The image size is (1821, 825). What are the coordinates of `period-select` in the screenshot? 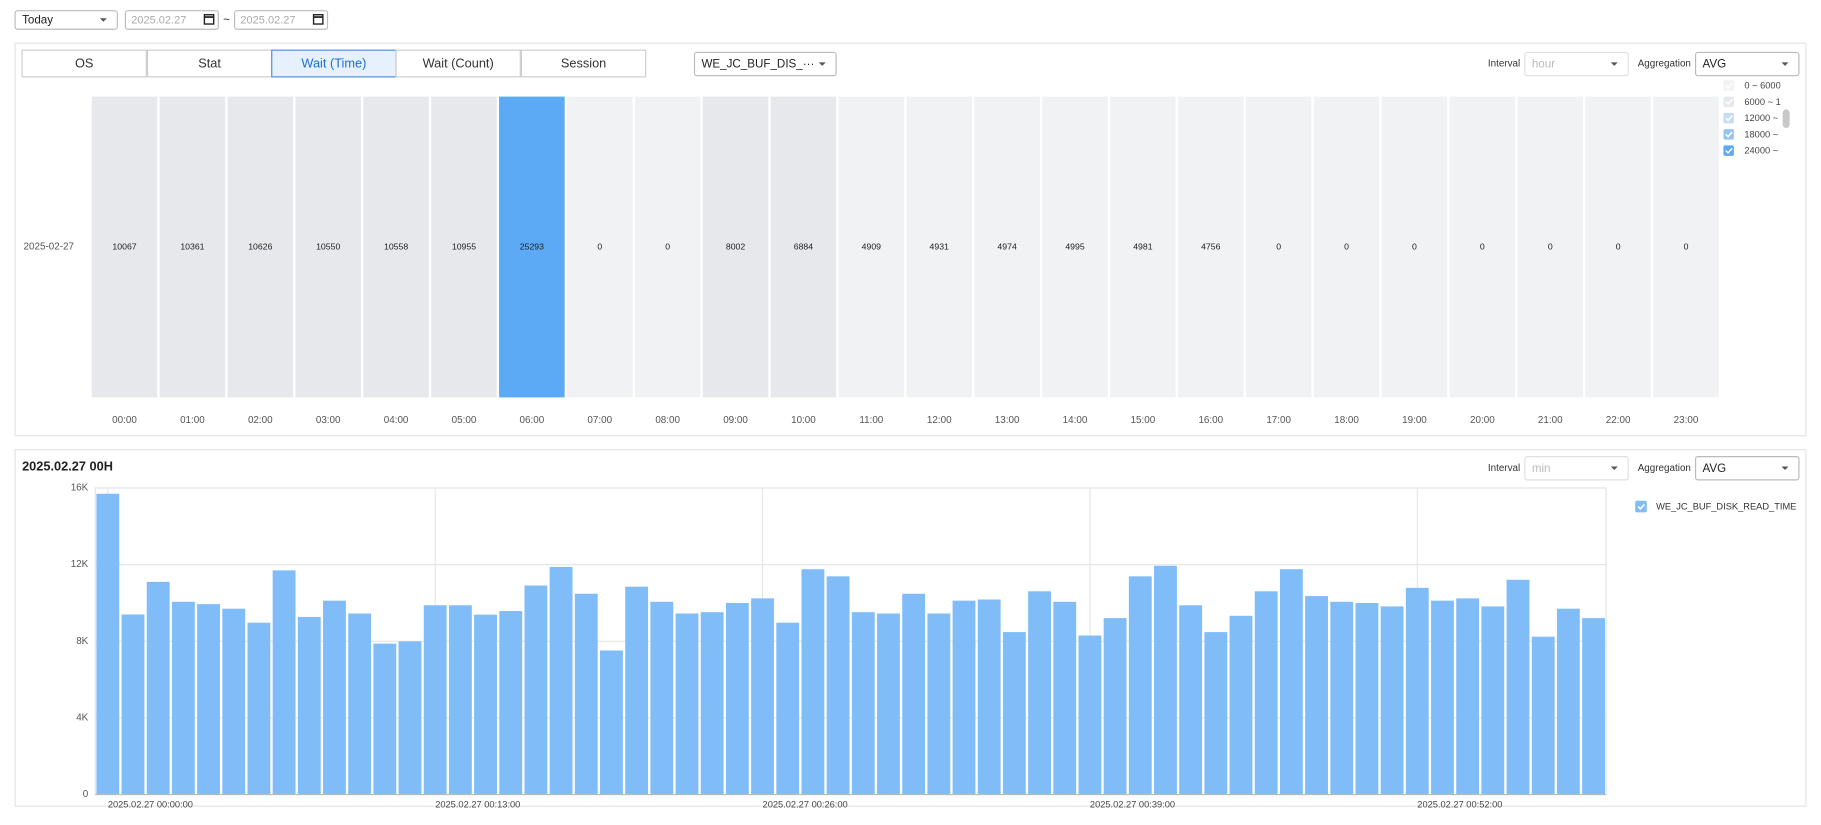 It's located at (66, 20).